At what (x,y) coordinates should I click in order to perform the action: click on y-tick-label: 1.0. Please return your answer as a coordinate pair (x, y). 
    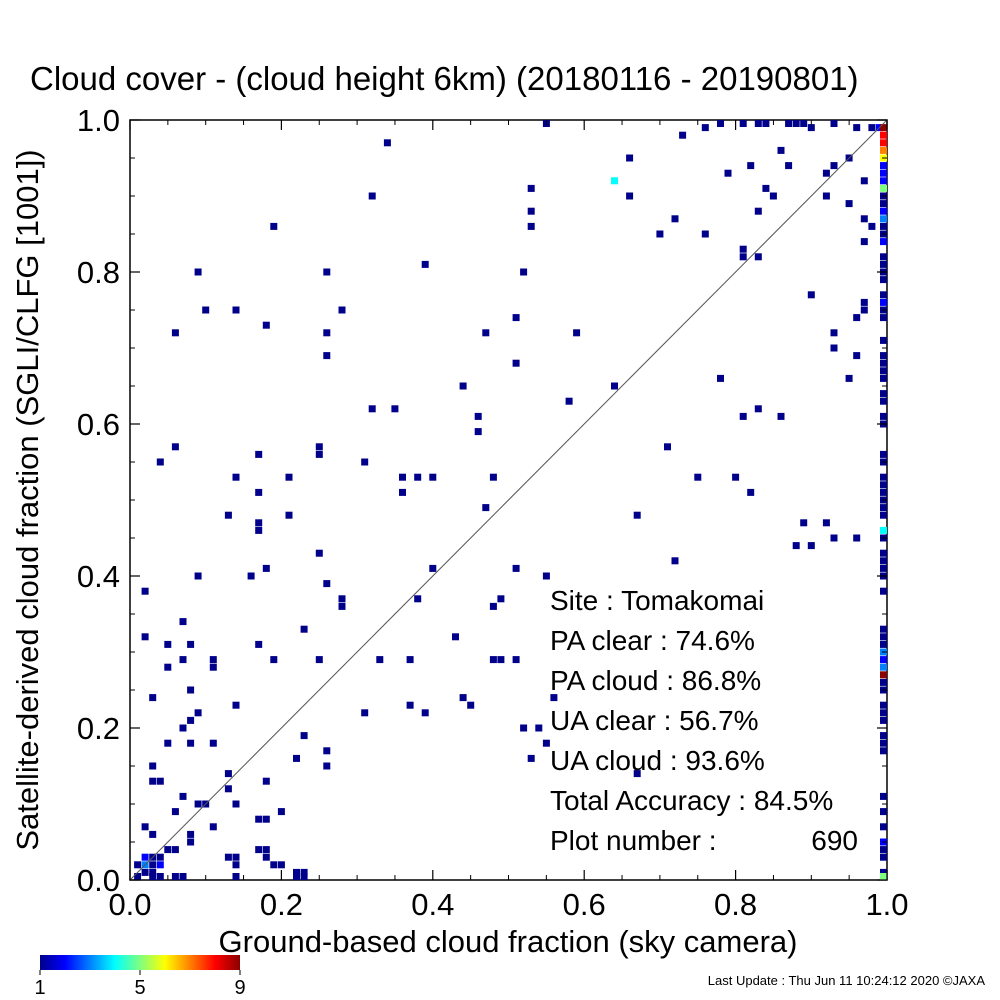
    Looking at the image, I should click on (98, 120).